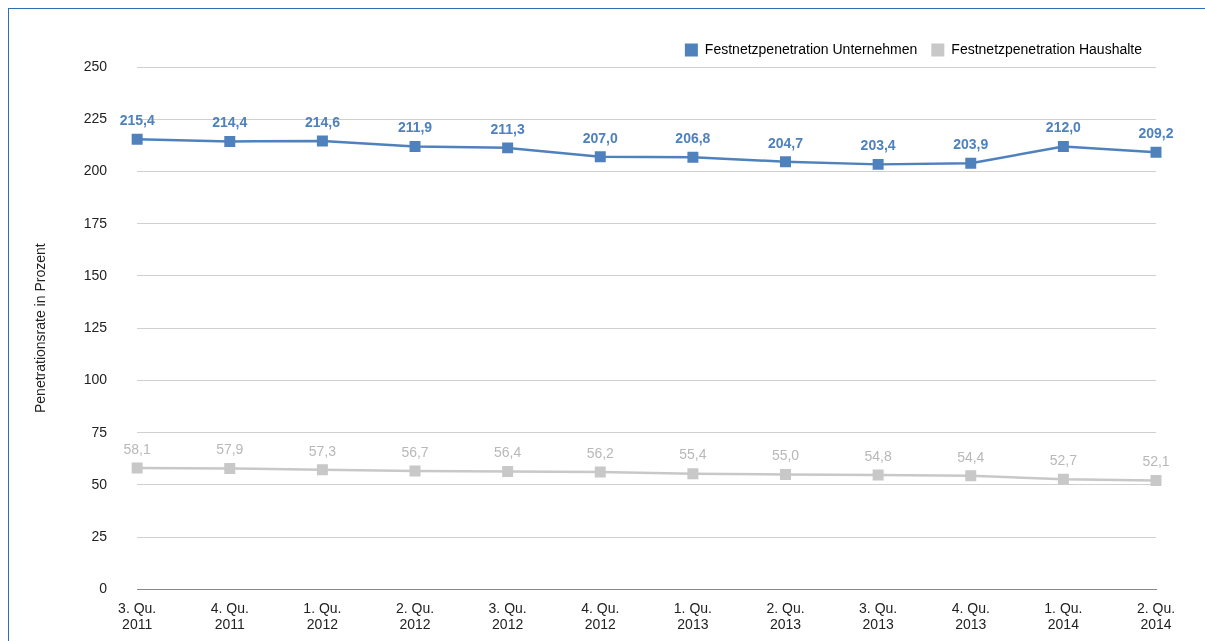 The image size is (1205, 641). What do you see at coordinates (971, 144) in the screenshot?
I see `data-label: 203,9` at bounding box center [971, 144].